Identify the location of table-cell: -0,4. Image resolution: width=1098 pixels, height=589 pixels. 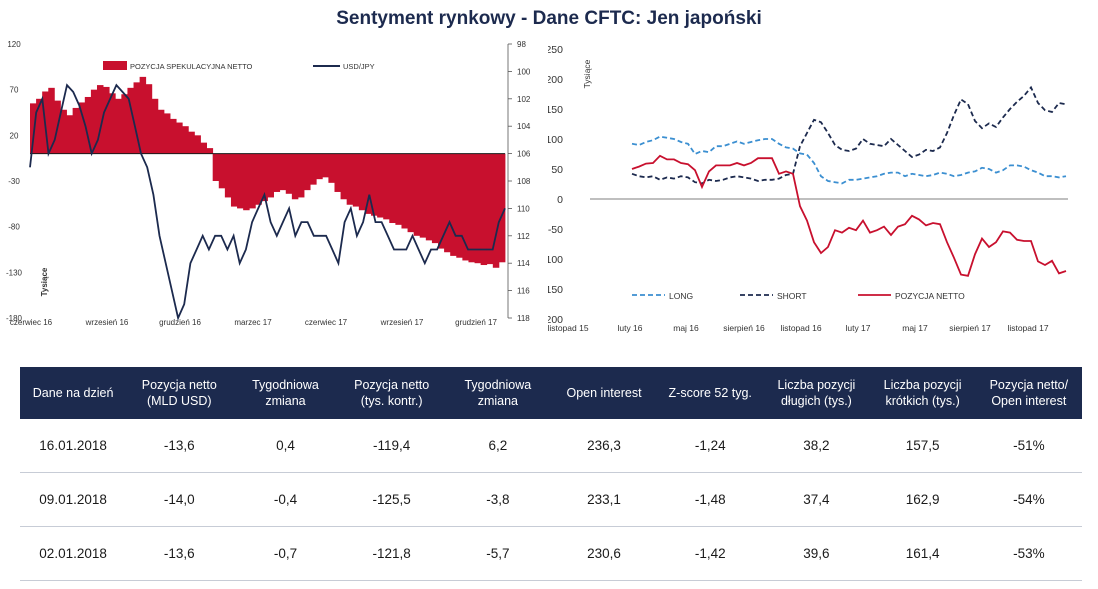
(285, 499).